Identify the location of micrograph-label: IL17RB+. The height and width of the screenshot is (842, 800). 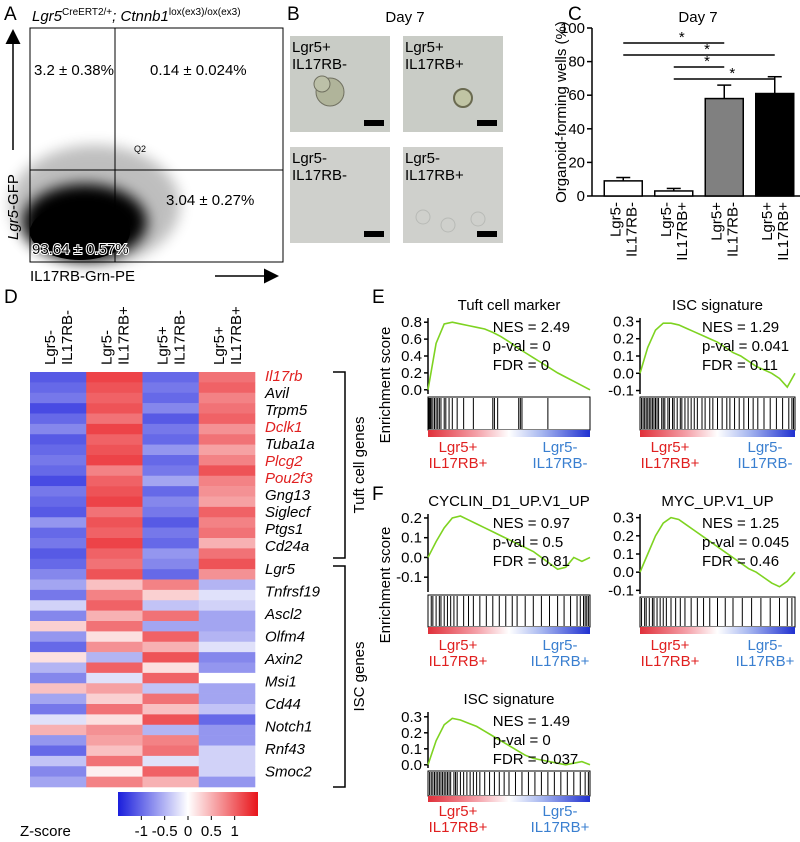
(434, 64).